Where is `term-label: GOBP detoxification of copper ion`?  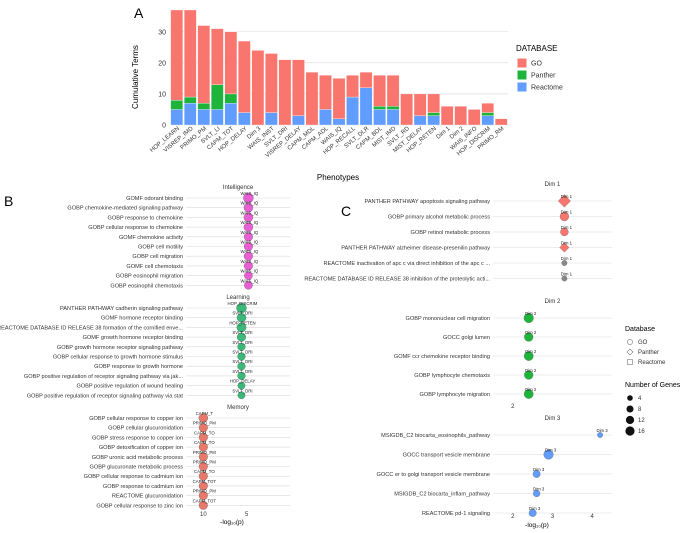
term-label: GOBP detoxification of copper ion is located at coordinates (141, 448).